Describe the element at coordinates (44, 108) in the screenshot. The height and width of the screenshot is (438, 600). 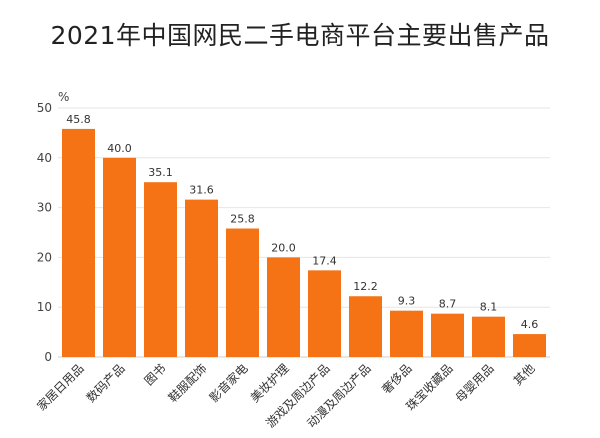
I see `y-tick-label: 50` at that location.